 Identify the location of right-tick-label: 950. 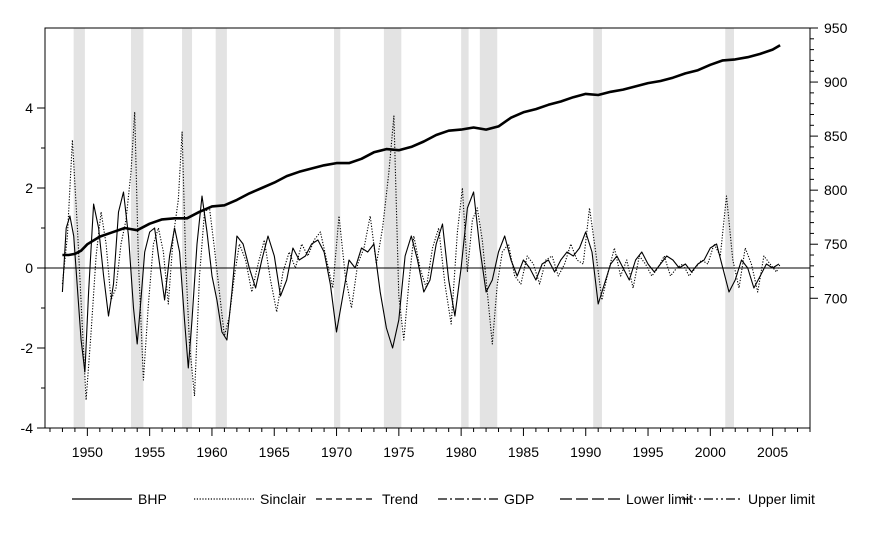
(836, 28).